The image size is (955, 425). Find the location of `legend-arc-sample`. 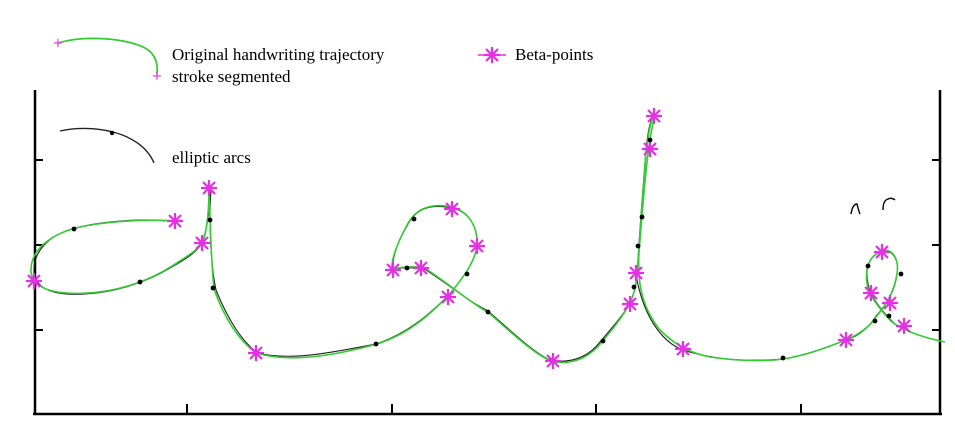

legend-arc-sample is located at coordinates (107, 145).